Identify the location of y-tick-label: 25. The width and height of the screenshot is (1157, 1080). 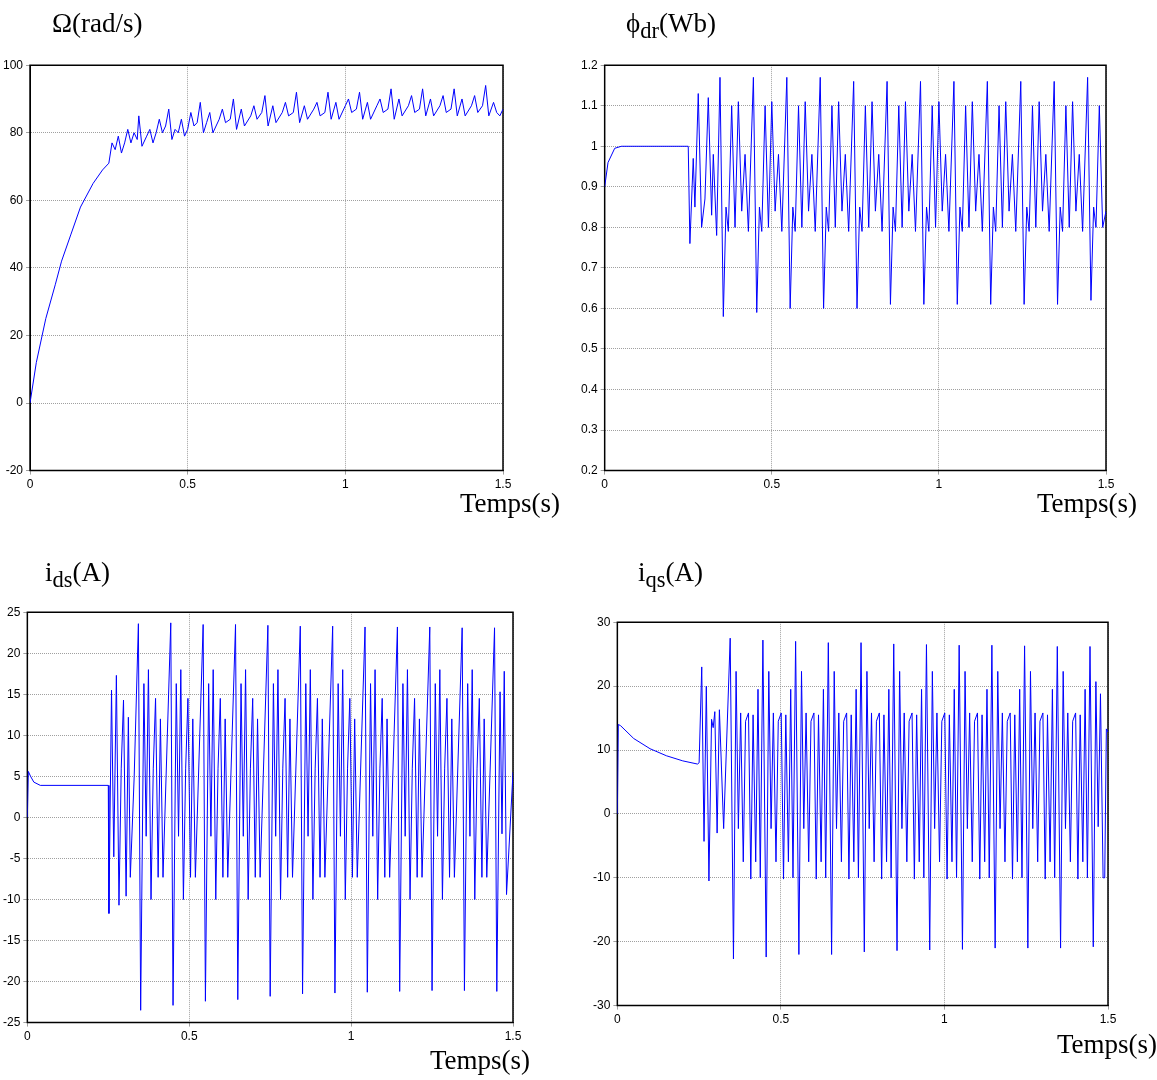
(13, 611).